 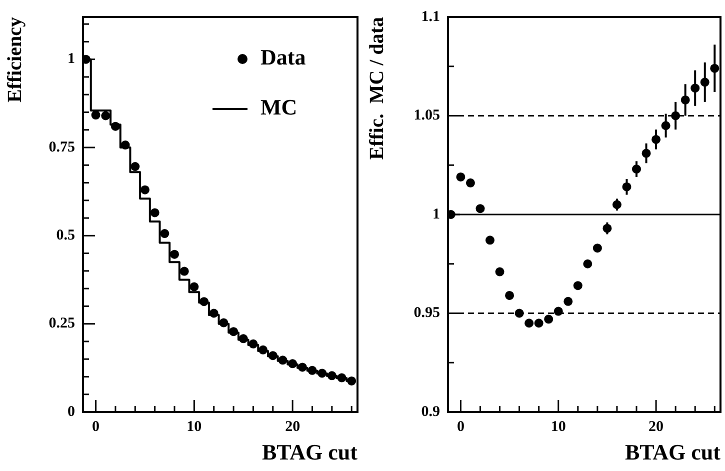 I want to click on y-tick-label: 1.05, so click(x=427, y=116).